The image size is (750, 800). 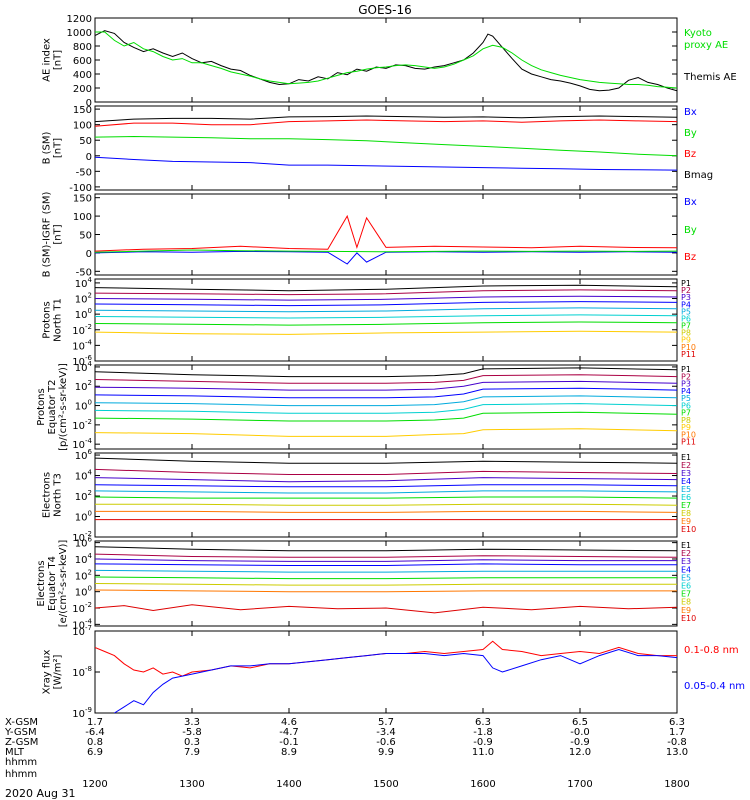 What do you see at coordinates (82, 672) in the screenshot?
I see `y-tick-label: 10-8` at bounding box center [82, 672].